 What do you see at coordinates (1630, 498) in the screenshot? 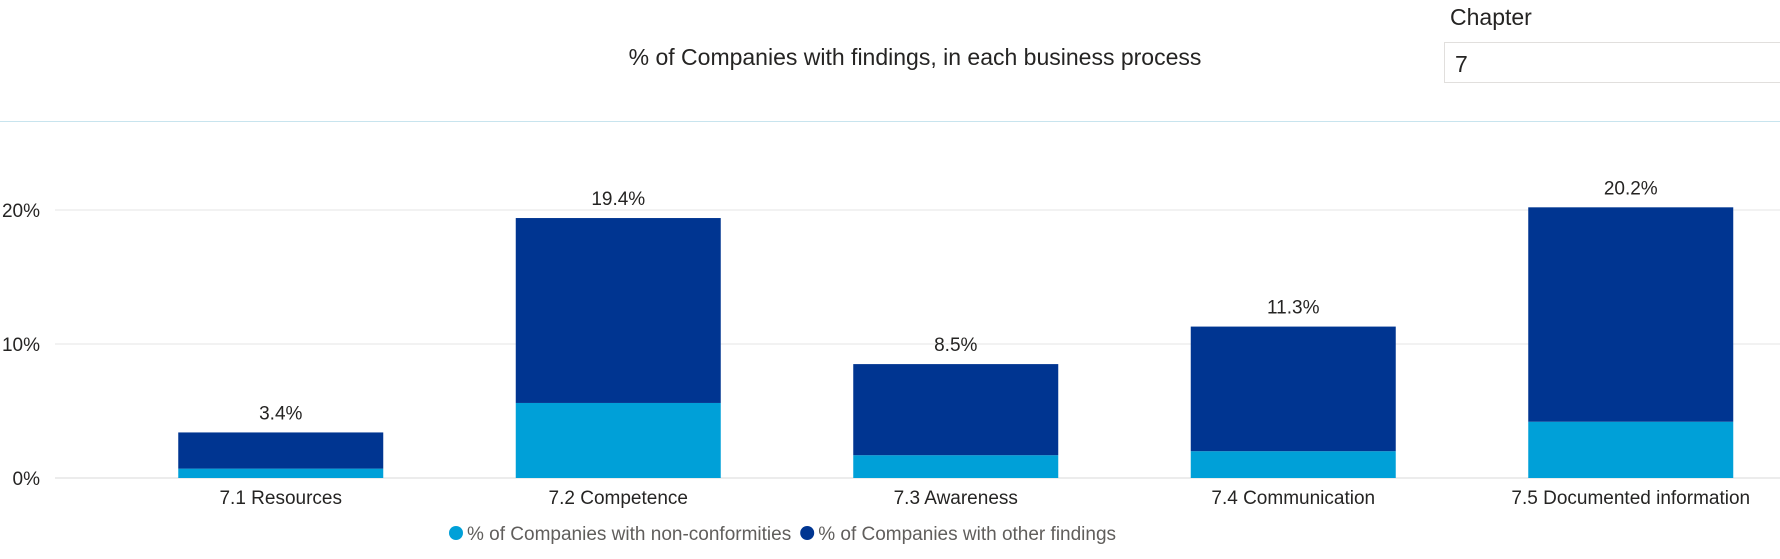
I see `category-label: 7.5 Documented information` at bounding box center [1630, 498].